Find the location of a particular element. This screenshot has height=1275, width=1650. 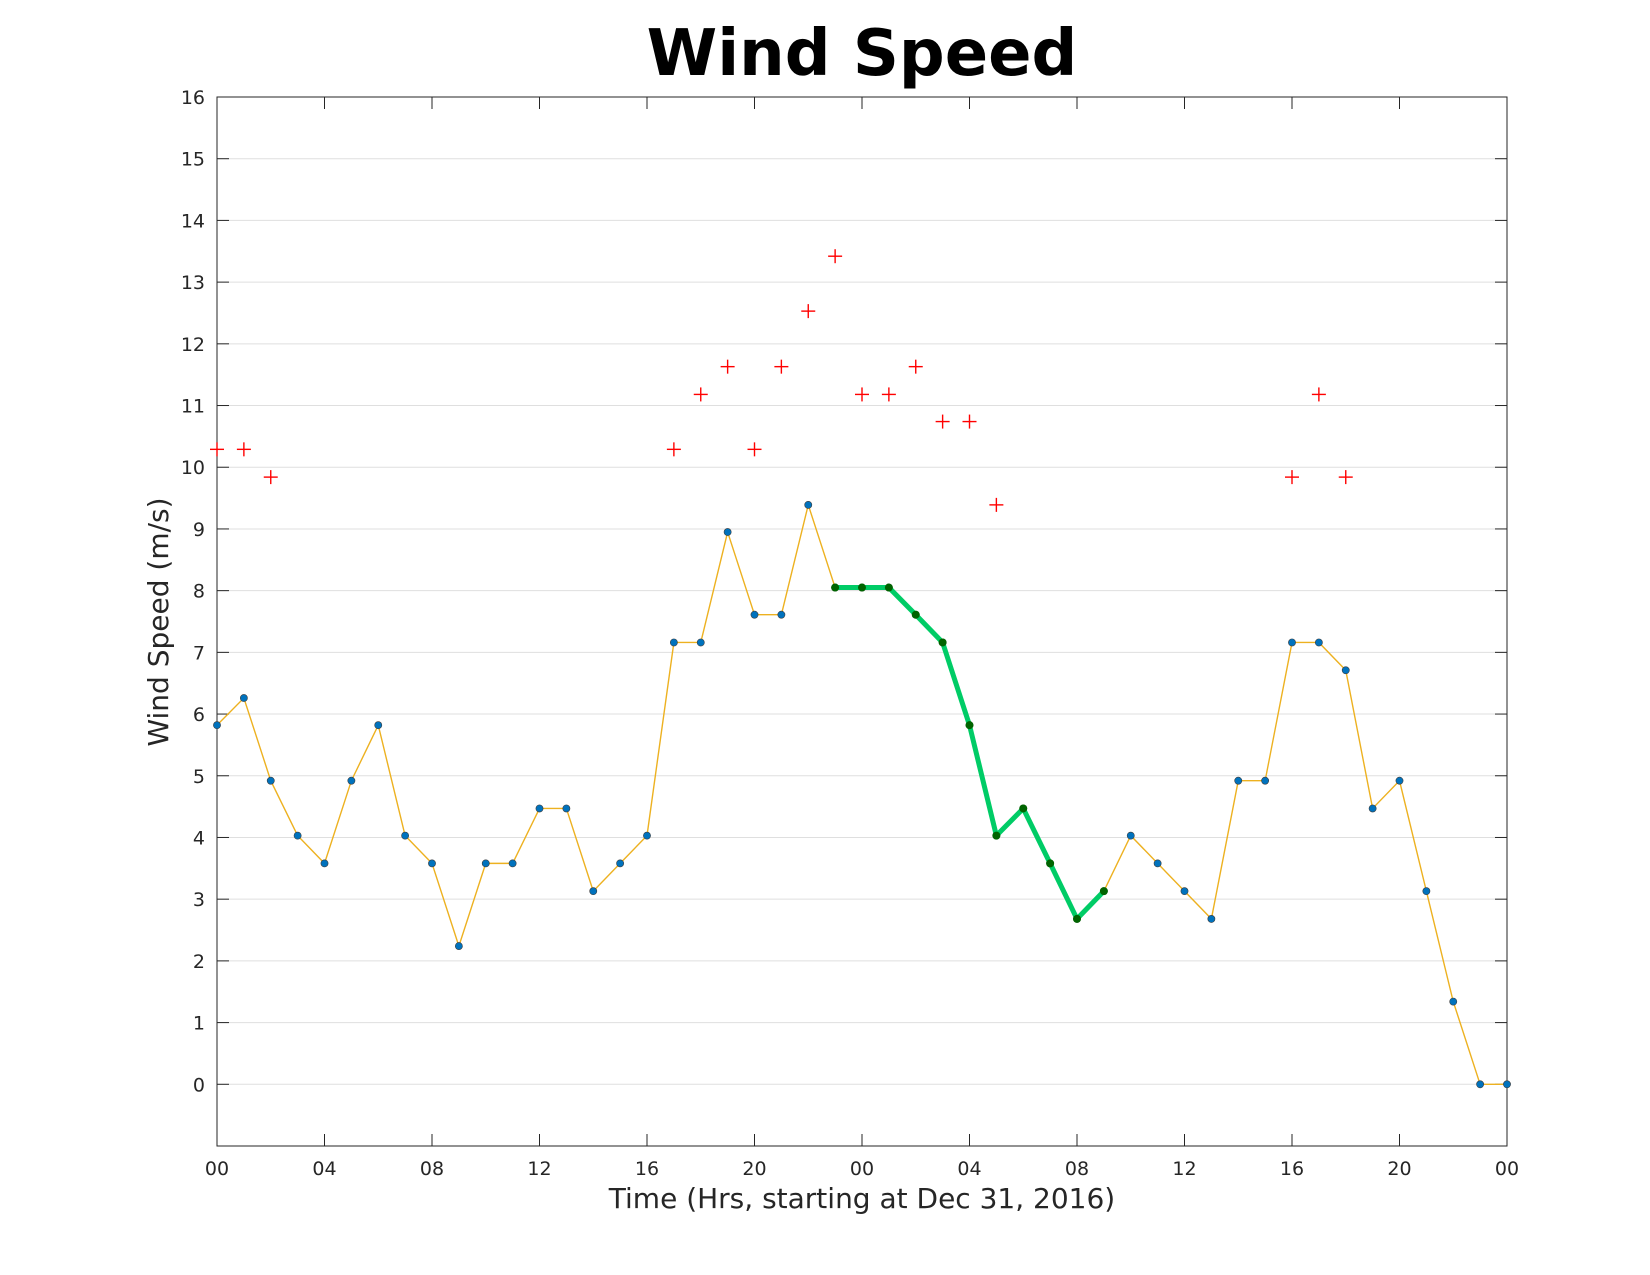

y-tick-label: 2 is located at coordinates (199, 962).